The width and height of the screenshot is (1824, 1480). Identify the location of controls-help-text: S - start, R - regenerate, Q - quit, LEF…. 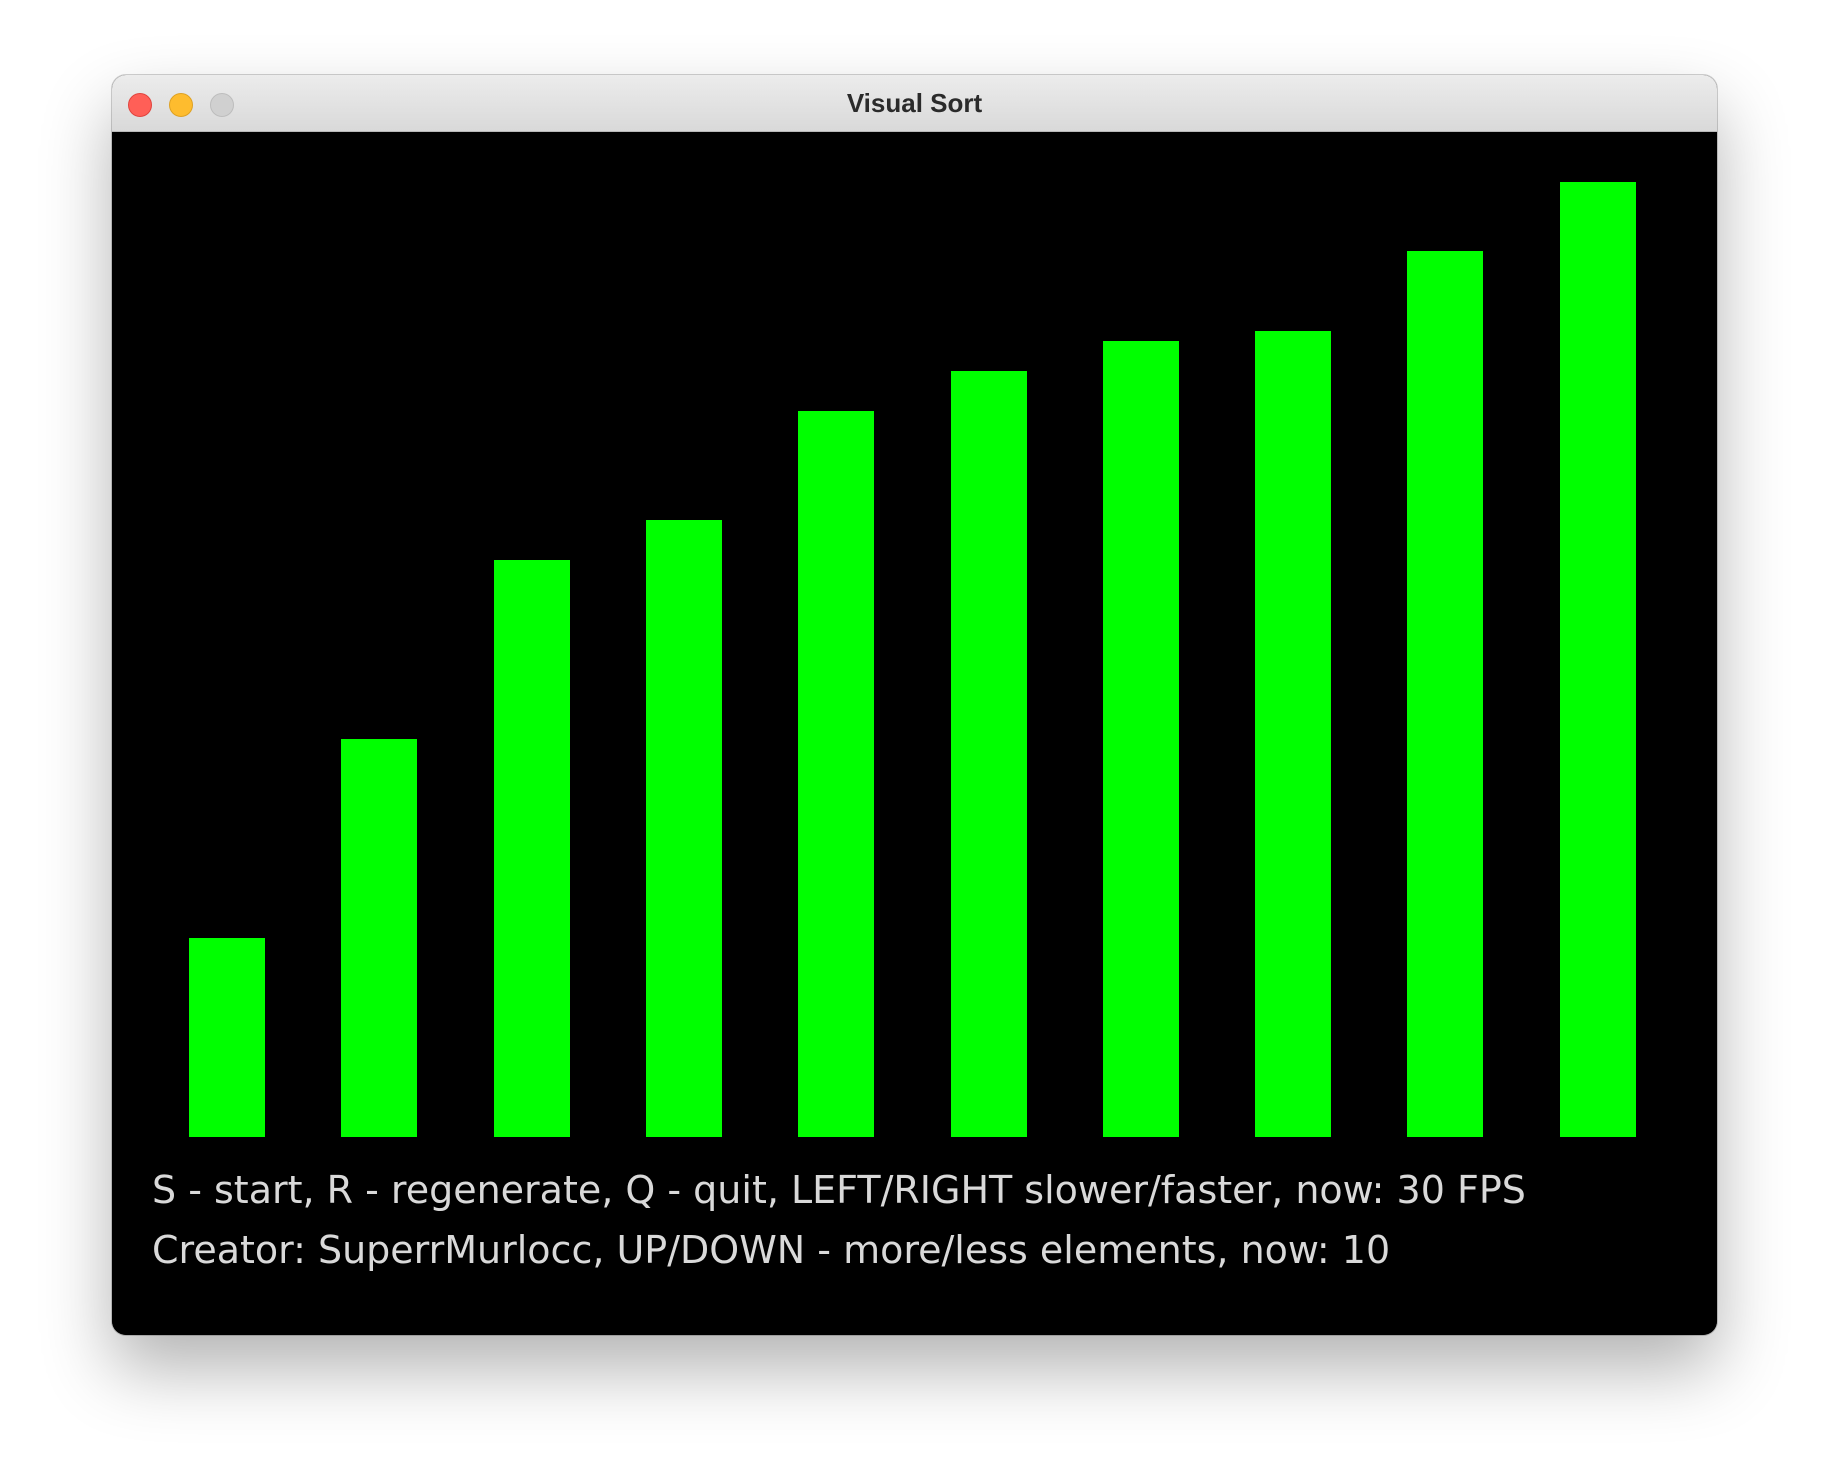
(839, 1190).